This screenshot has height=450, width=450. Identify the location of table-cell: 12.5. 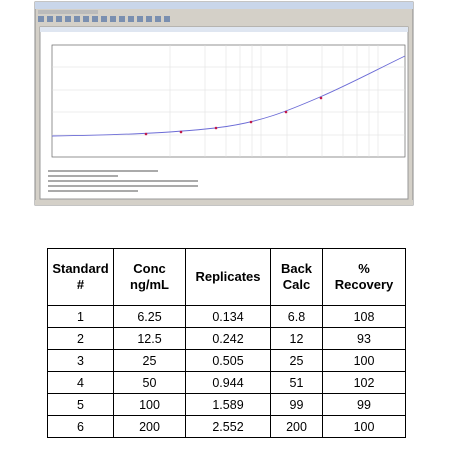
(149, 338).